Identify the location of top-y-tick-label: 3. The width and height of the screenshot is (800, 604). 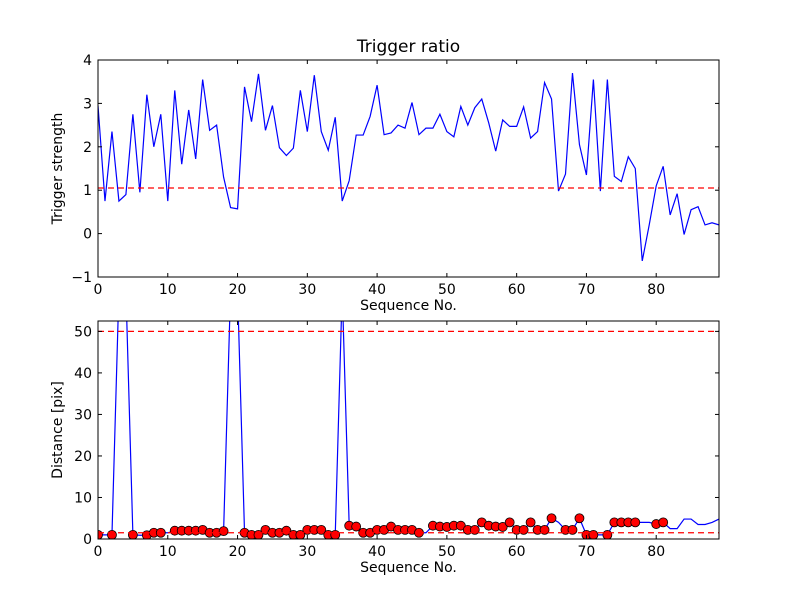
(87, 104).